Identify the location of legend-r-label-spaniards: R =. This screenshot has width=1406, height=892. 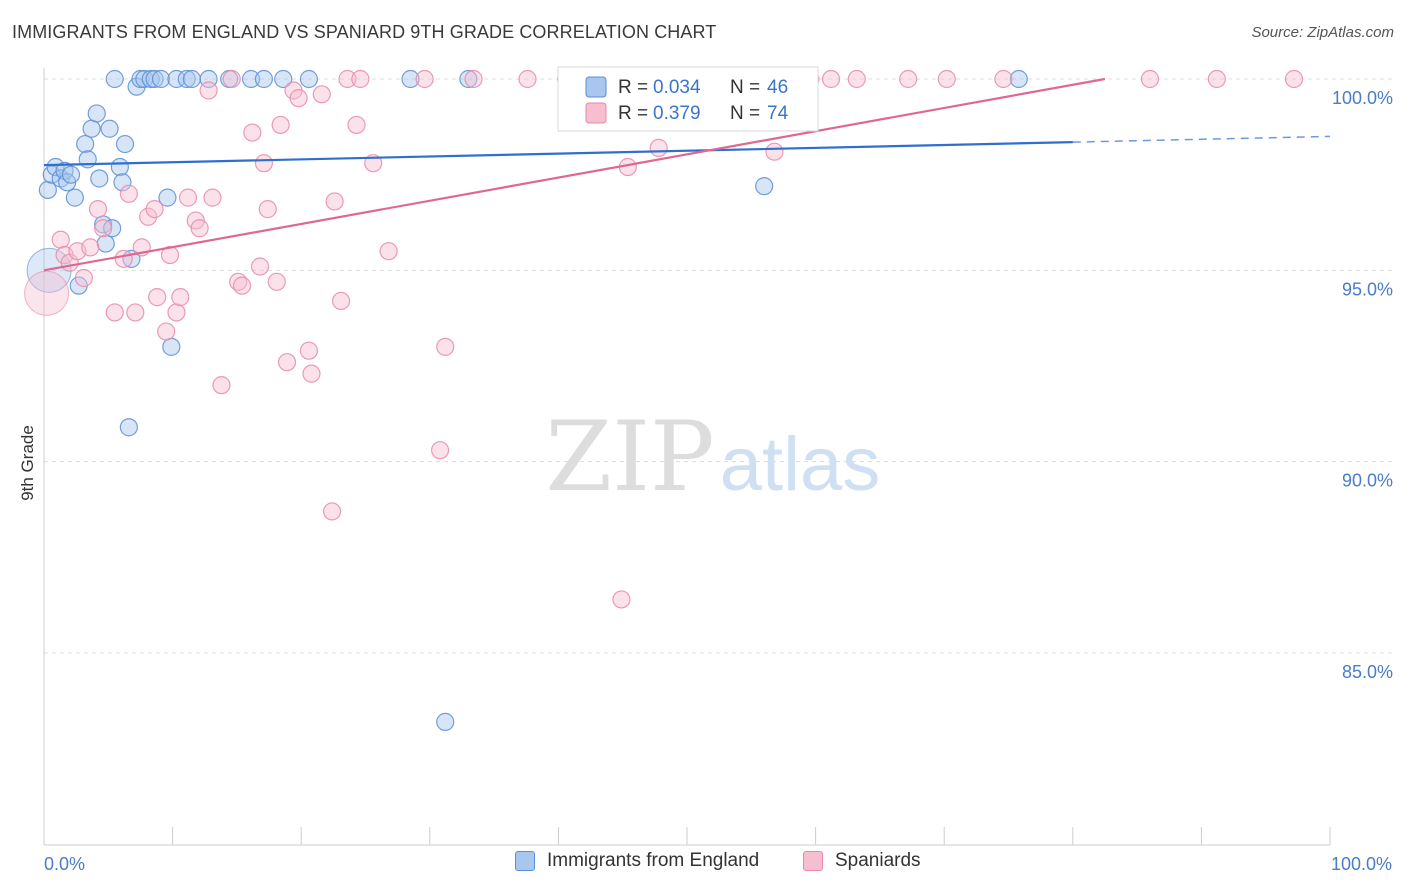
(633, 113).